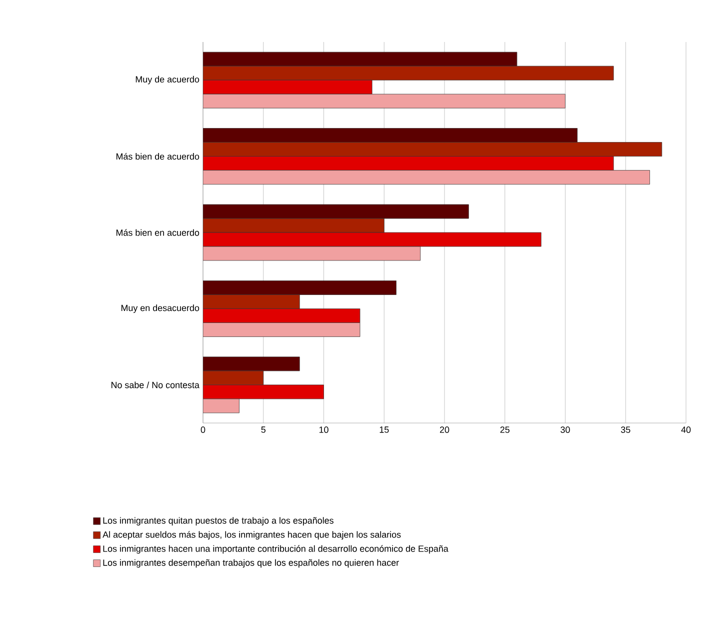 This screenshot has height=619, width=708. What do you see at coordinates (160, 308) in the screenshot?
I see `y-tick-label: Muy en desacuerdo` at bounding box center [160, 308].